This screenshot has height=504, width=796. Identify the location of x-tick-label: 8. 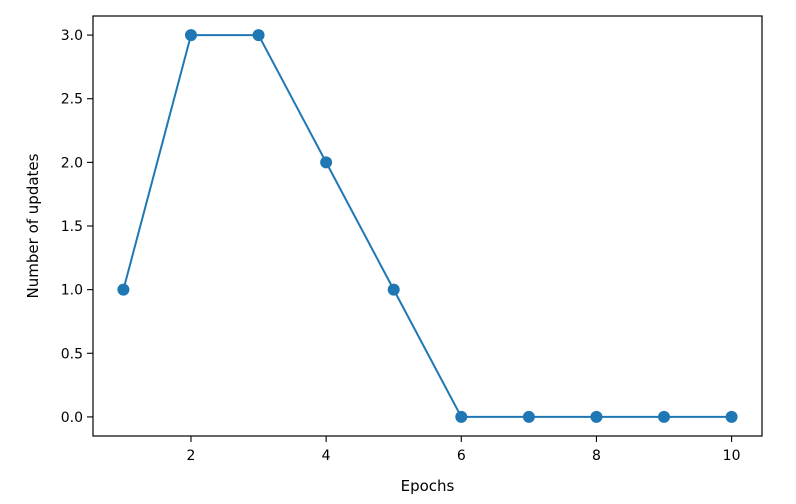
(596, 456).